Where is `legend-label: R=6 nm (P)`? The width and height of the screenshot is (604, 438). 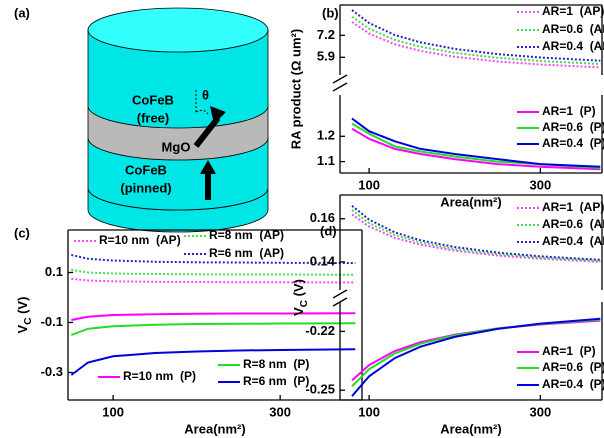
legend-label: R=6 nm (P) is located at coordinates (276, 381).